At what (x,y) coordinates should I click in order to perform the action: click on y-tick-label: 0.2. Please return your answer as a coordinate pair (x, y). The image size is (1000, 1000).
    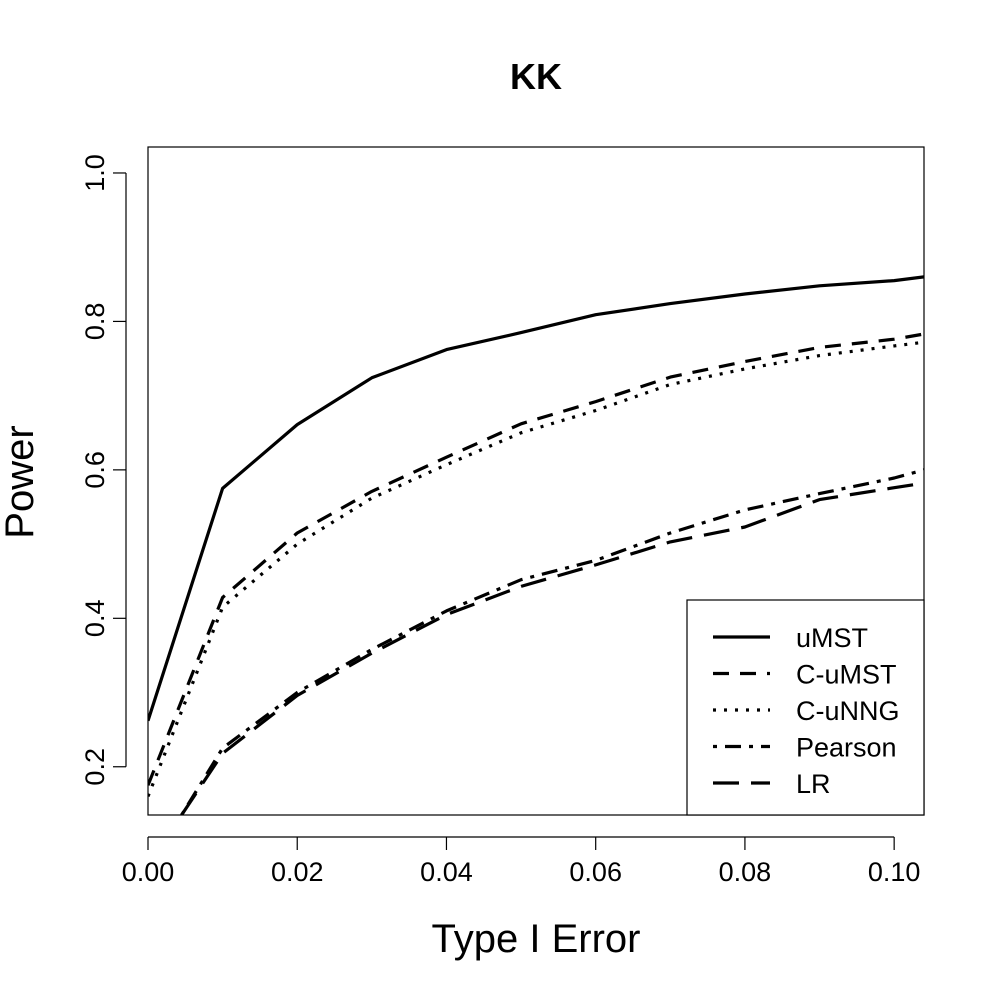
    Looking at the image, I should click on (95, 767).